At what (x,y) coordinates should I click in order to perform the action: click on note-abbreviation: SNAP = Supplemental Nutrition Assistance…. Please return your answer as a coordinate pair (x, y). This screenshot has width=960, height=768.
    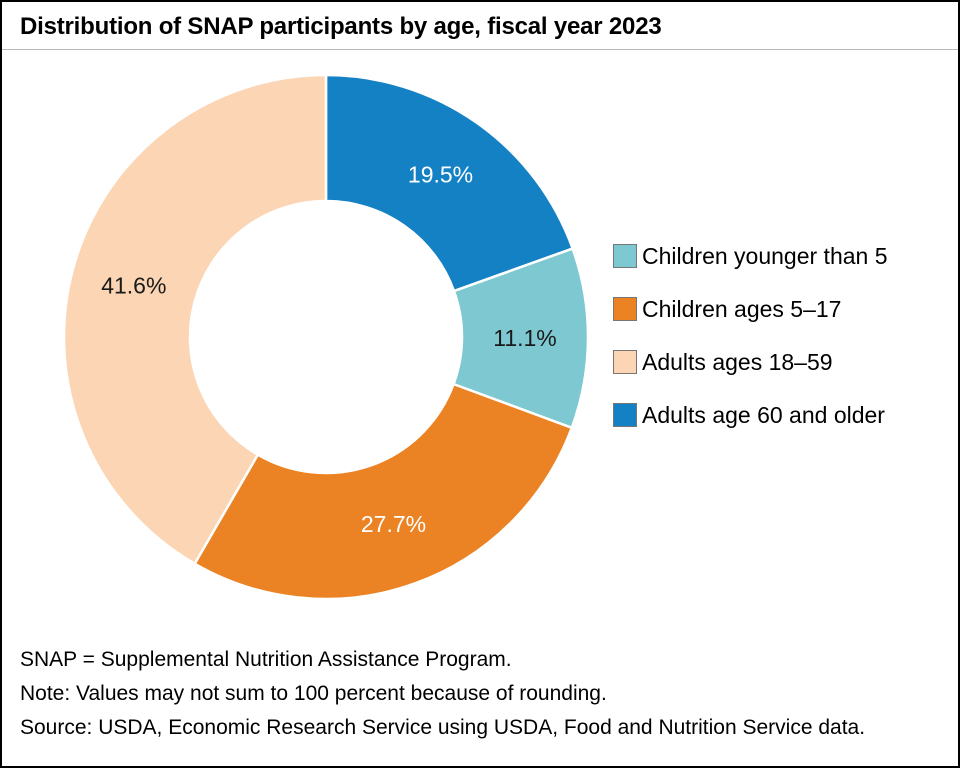
    Looking at the image, I should click on (266, 659).